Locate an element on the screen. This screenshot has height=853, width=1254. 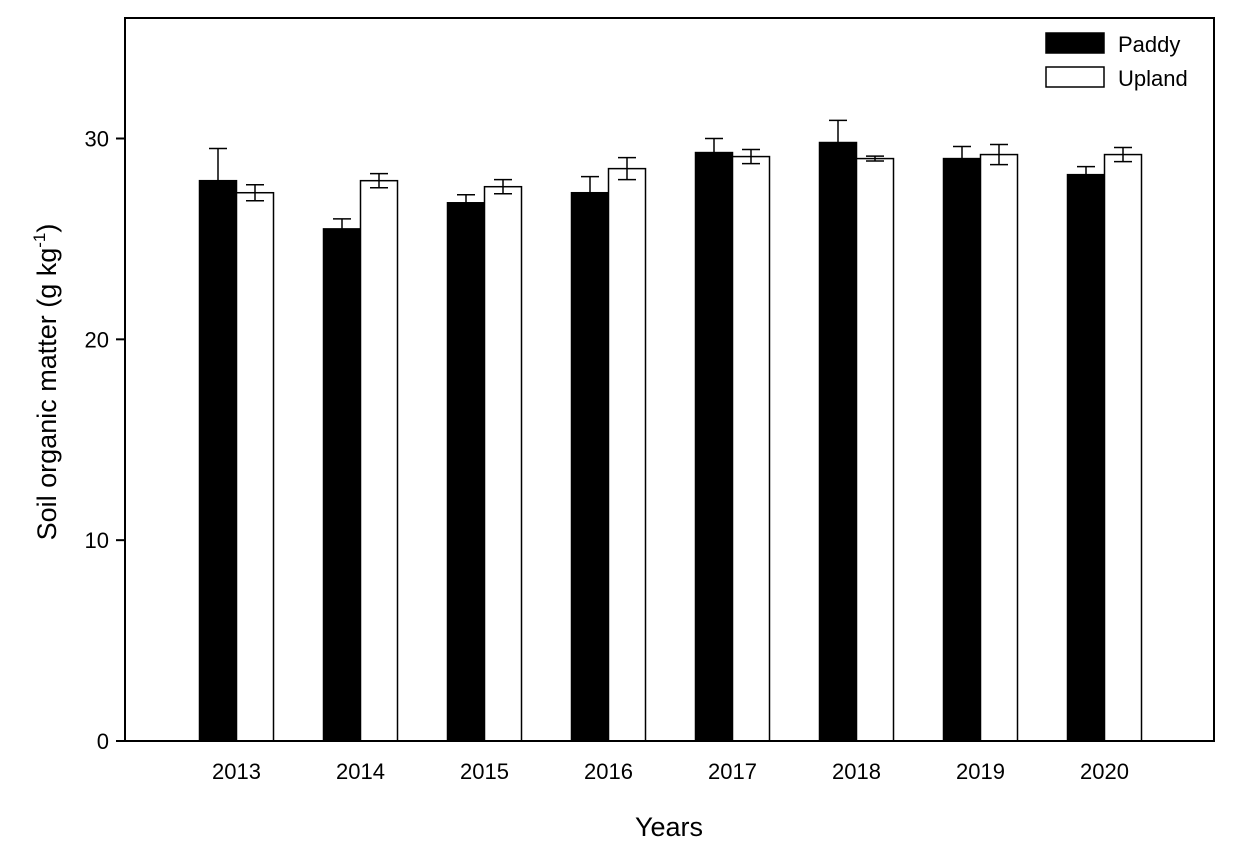
y-axis-title-close: ) is located at coordinates (47, 228).